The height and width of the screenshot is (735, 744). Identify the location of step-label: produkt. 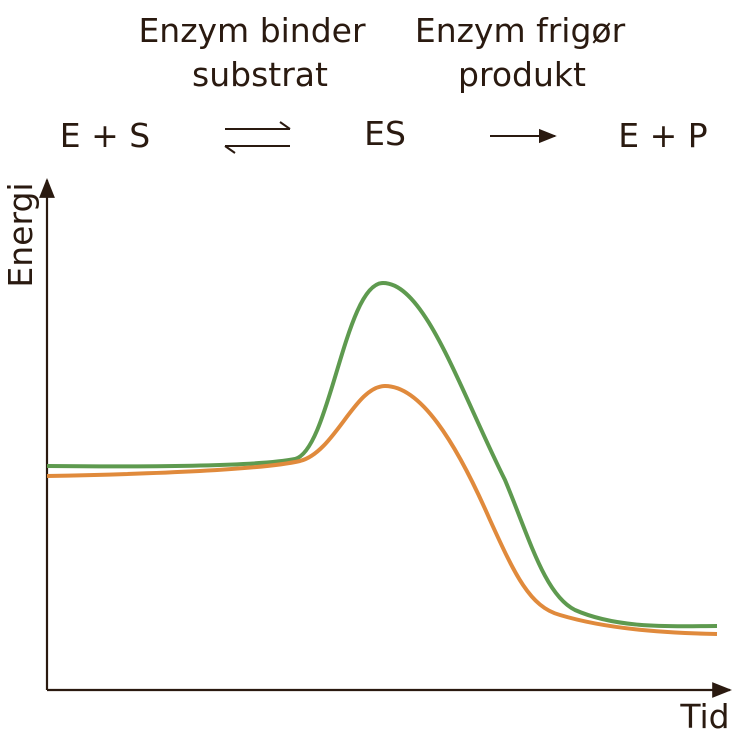
(522, 74).